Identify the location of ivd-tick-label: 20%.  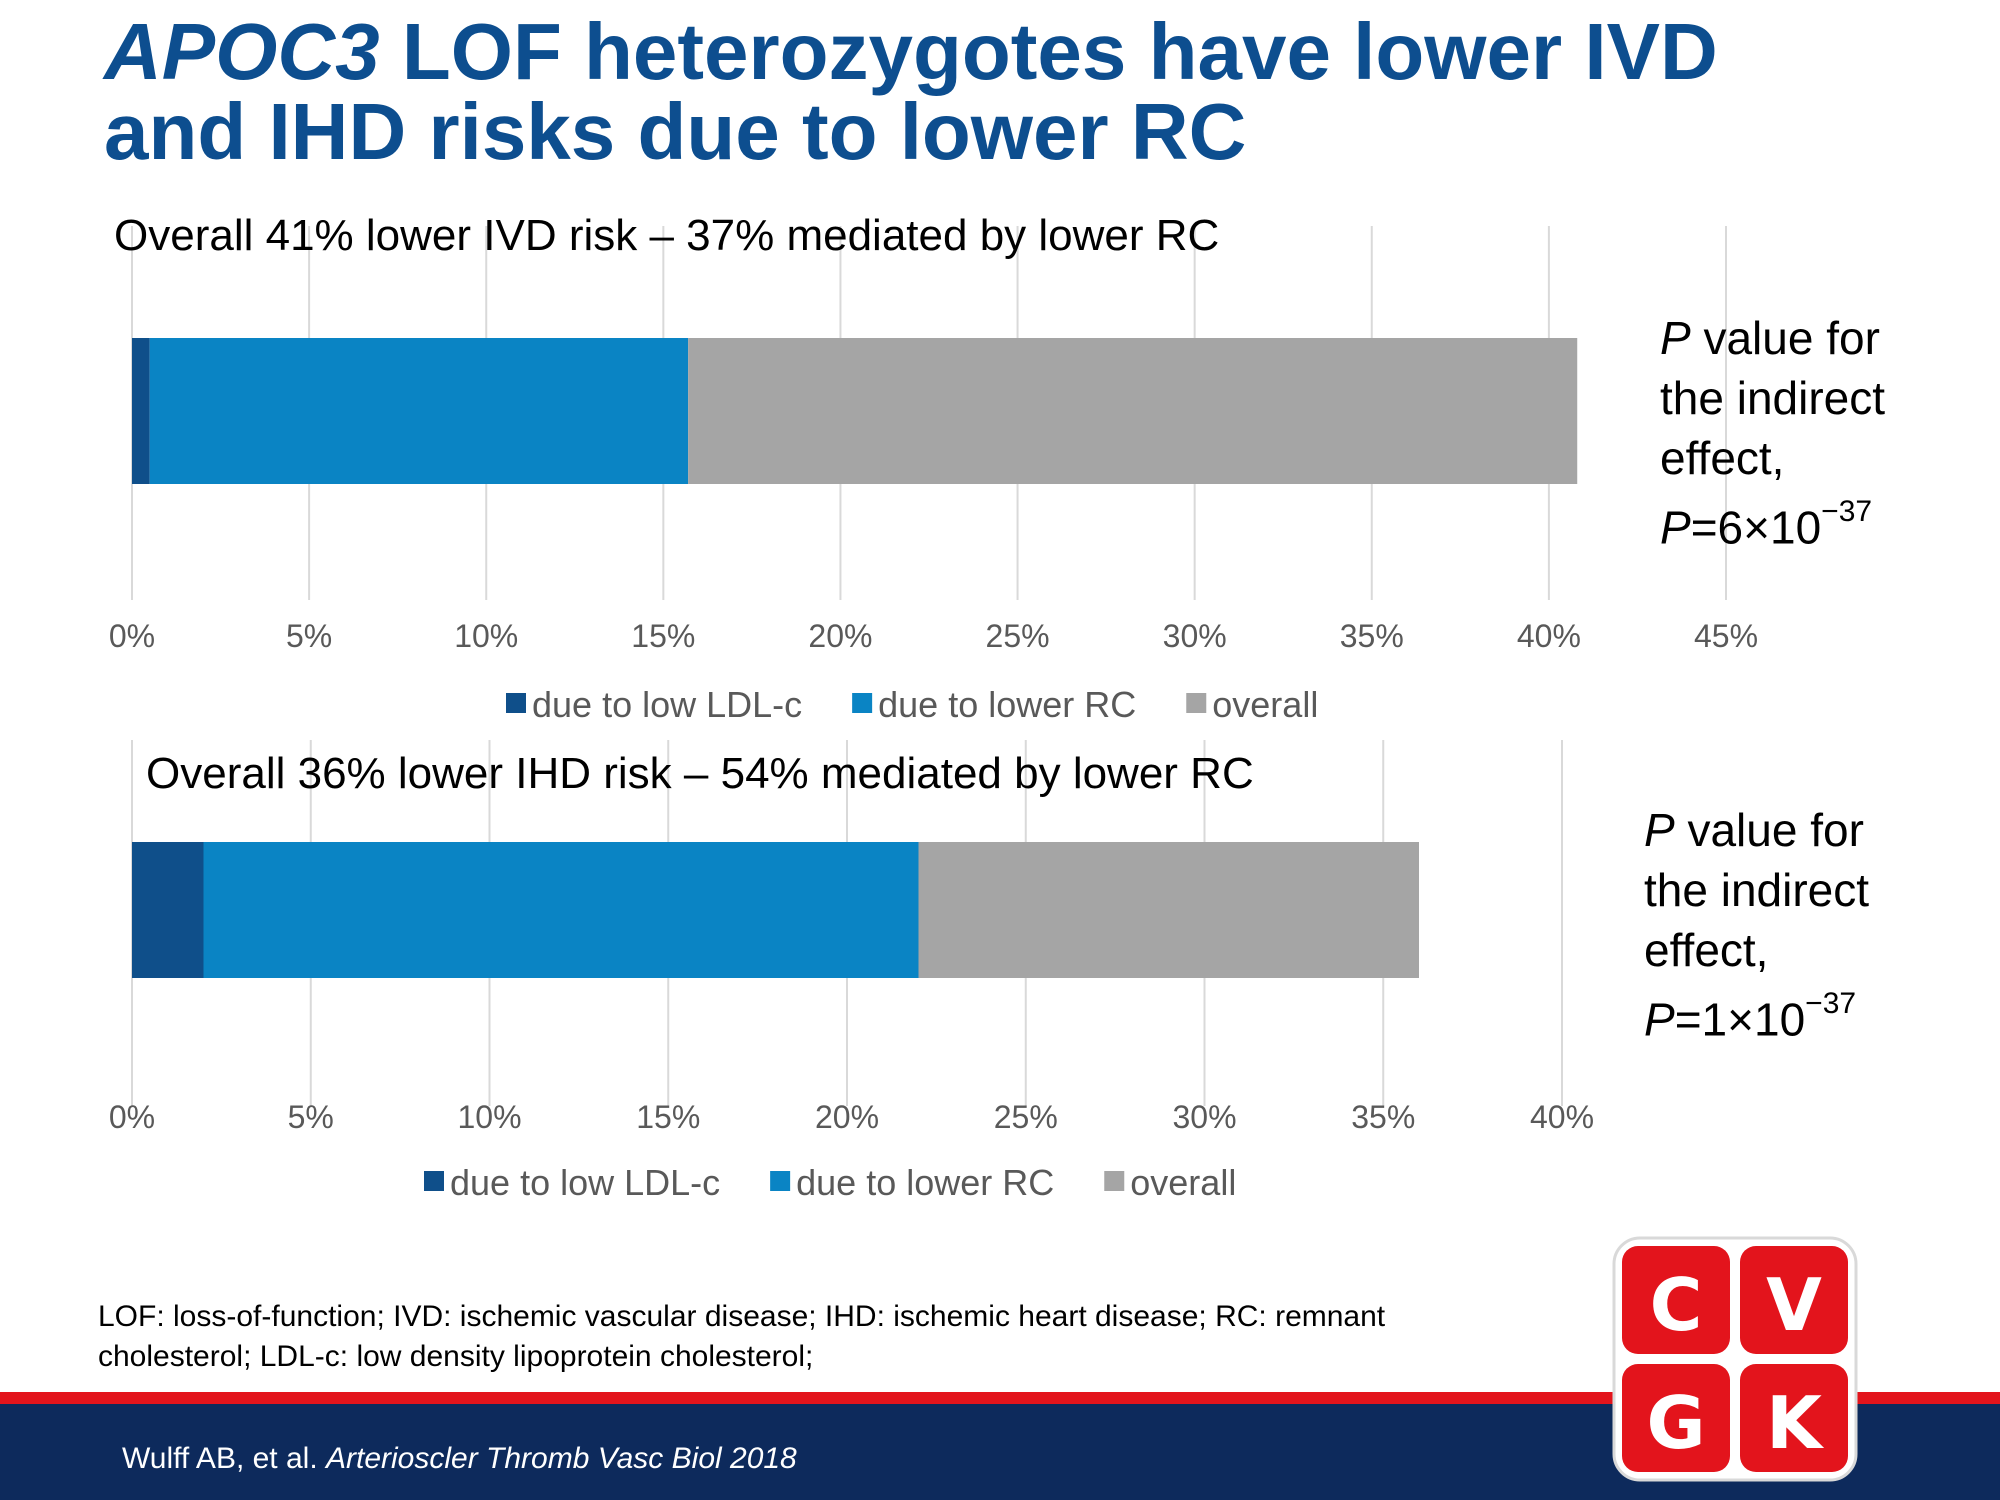
(840, 636).